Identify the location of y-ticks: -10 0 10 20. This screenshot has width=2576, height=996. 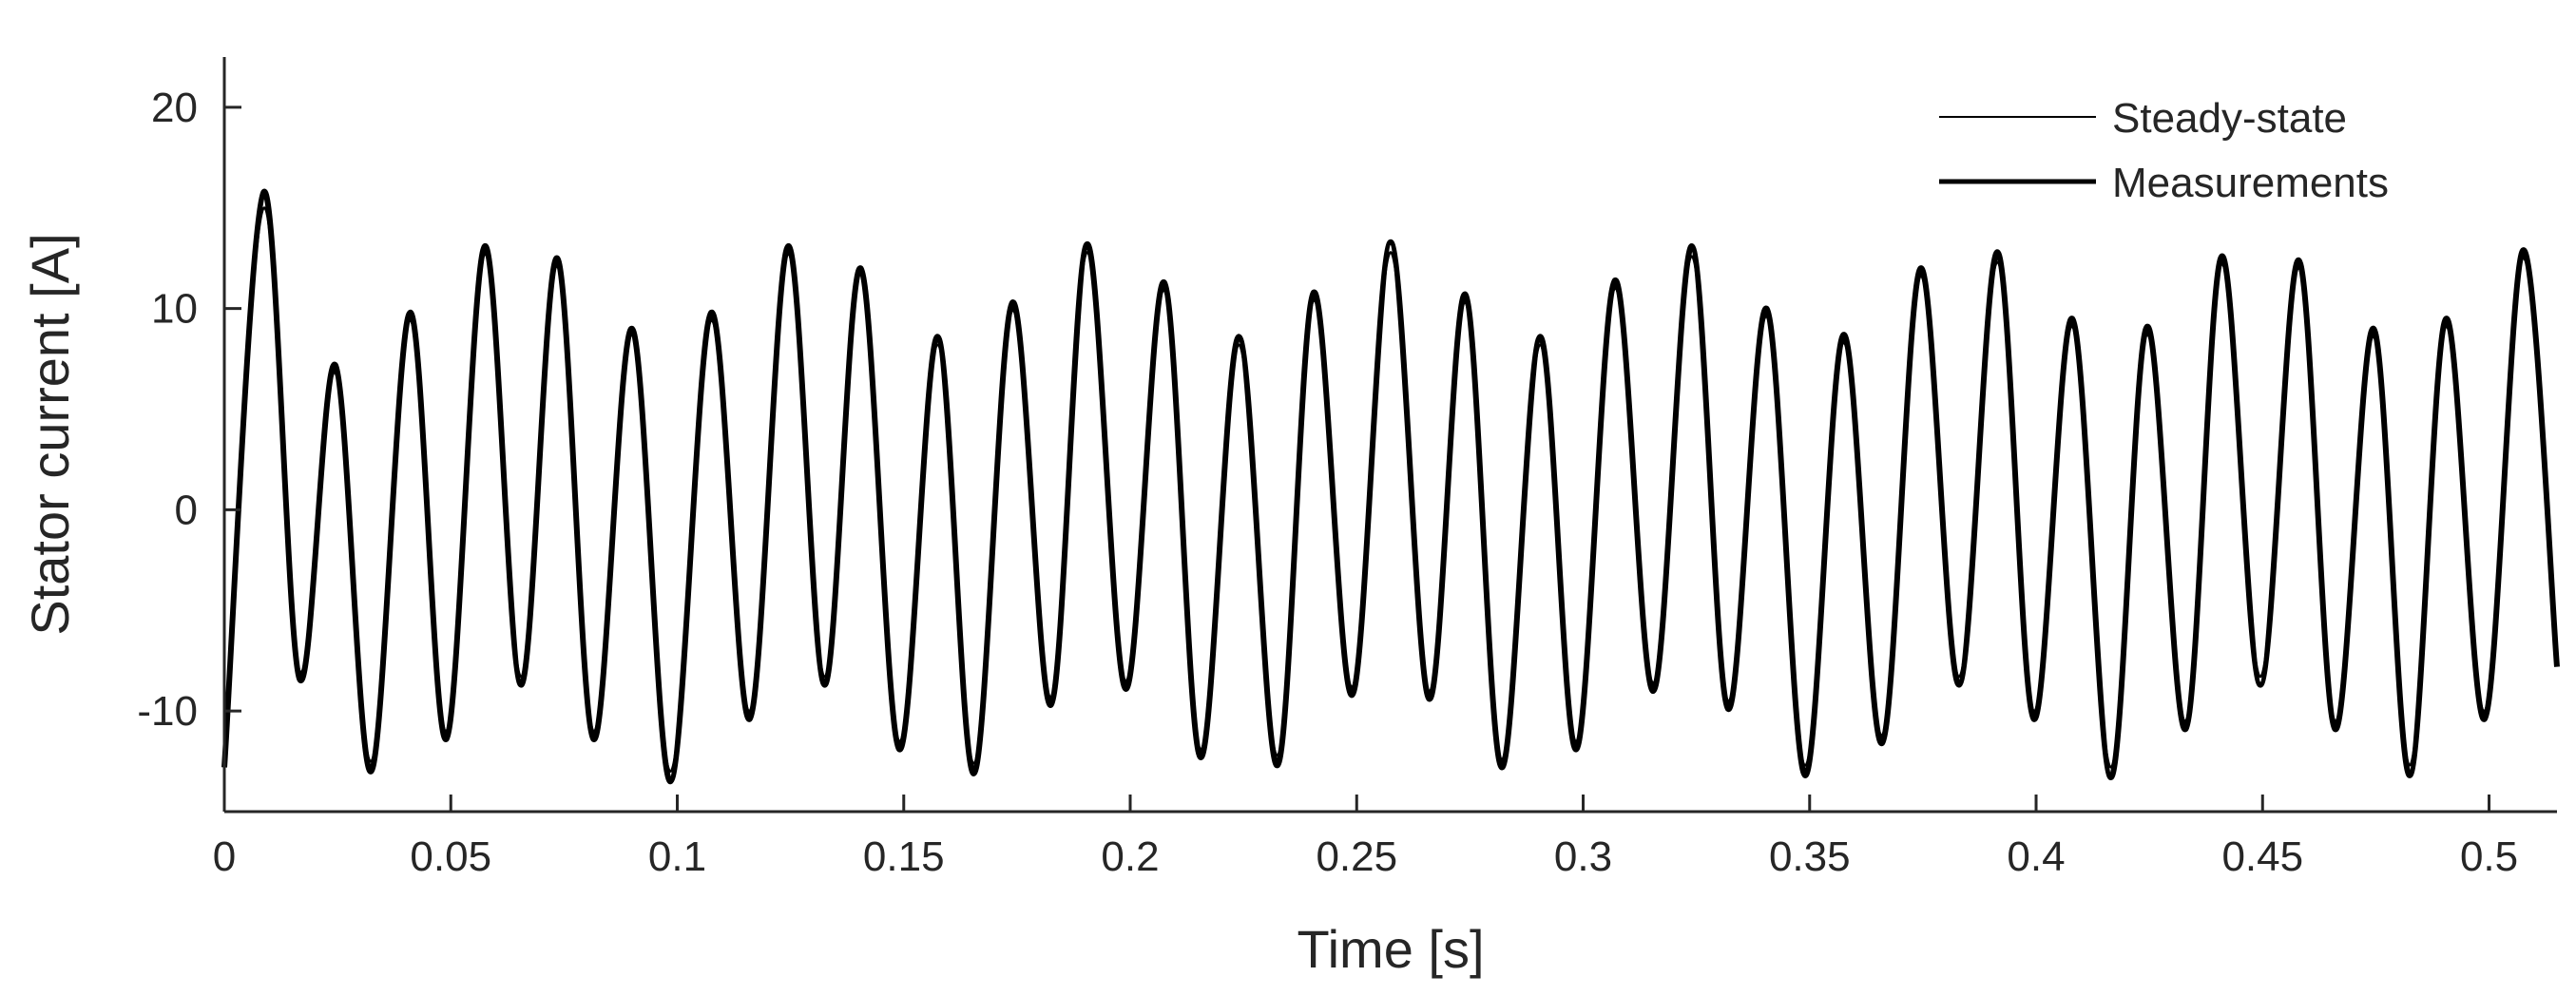
(189, 410).